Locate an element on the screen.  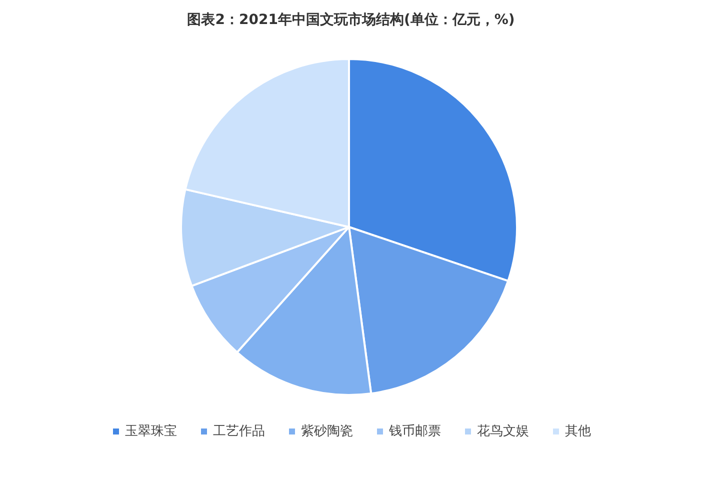
chart-title: 图表2：2021年中国文玩市场结构(单位：亿元，%) is located at coordinates (351, 19).